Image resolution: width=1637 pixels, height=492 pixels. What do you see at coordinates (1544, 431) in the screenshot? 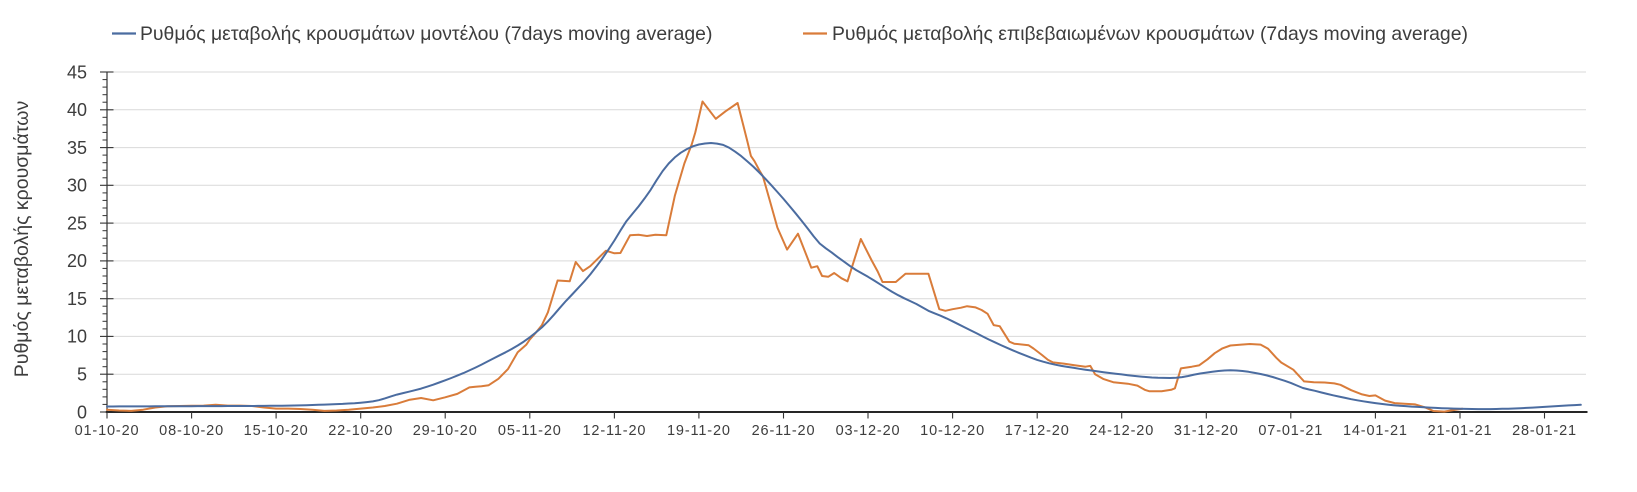
I see `svg-text: 28-01-21` at bounding box center [1544, 431].